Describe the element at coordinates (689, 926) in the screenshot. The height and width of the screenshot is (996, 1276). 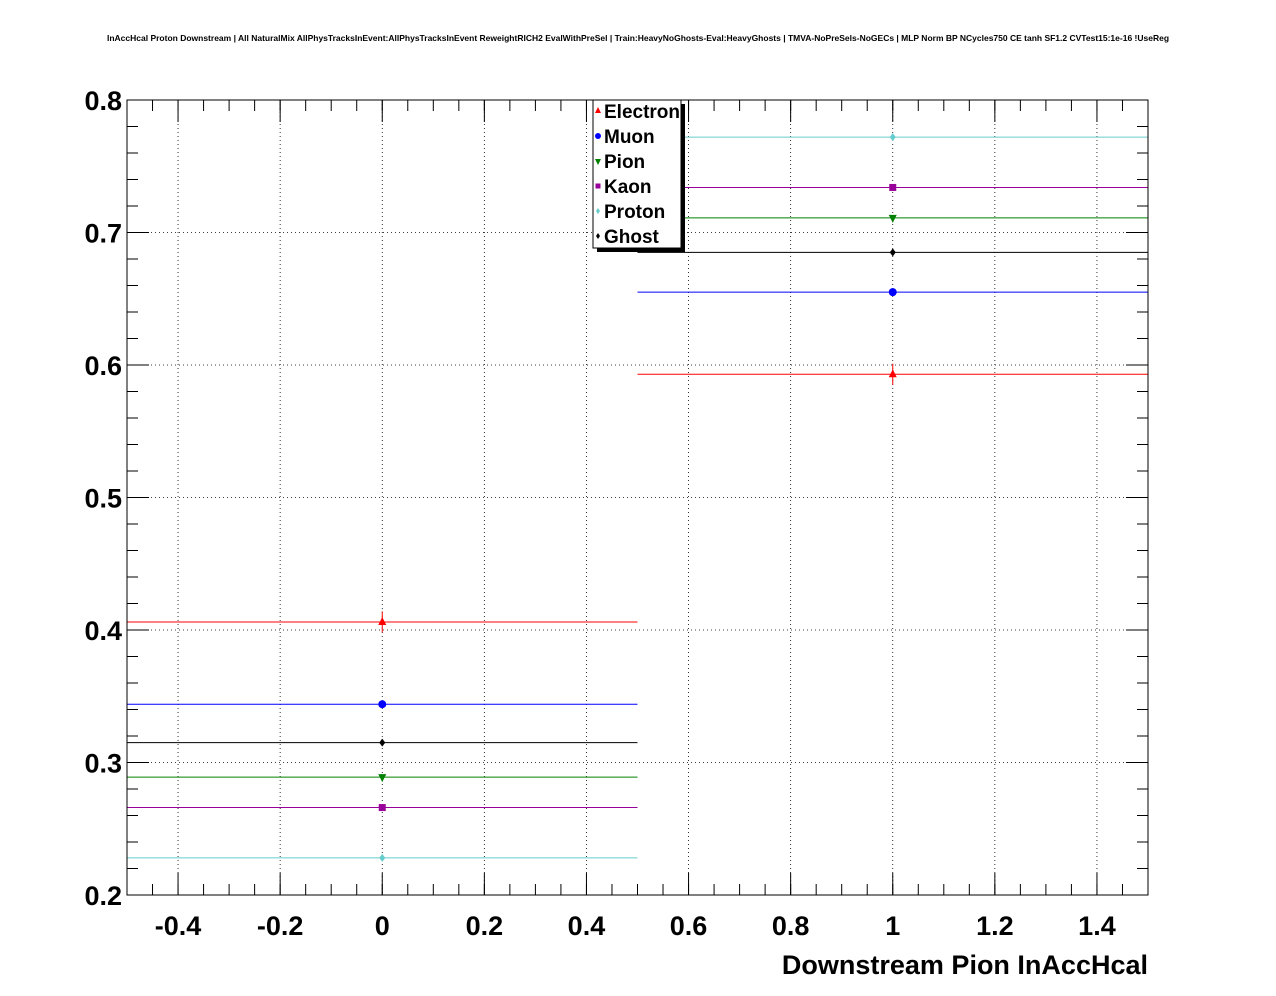
I see `x-tick-label: 0.6` at that location.